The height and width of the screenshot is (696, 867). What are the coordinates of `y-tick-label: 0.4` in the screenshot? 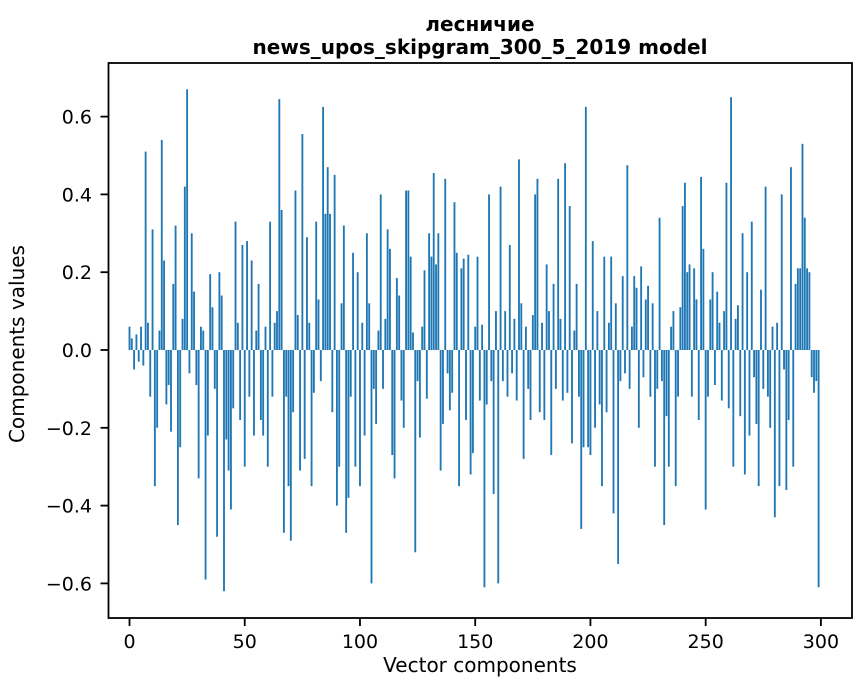 It's located at (77, 195).